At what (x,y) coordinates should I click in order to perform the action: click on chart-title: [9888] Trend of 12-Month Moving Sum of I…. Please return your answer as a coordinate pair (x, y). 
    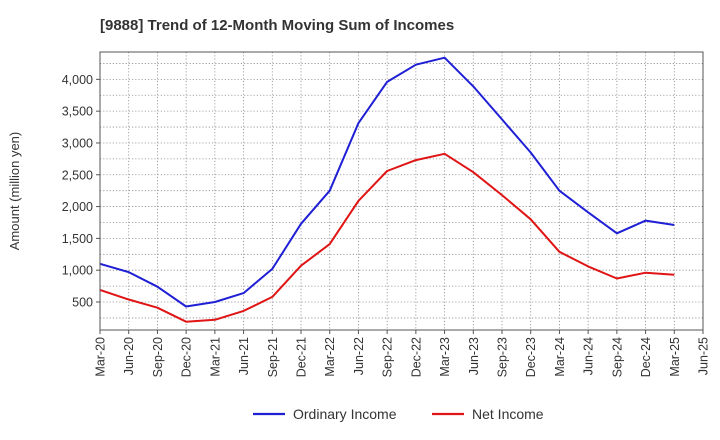
    Looking at the image, I should click on (277, 25).